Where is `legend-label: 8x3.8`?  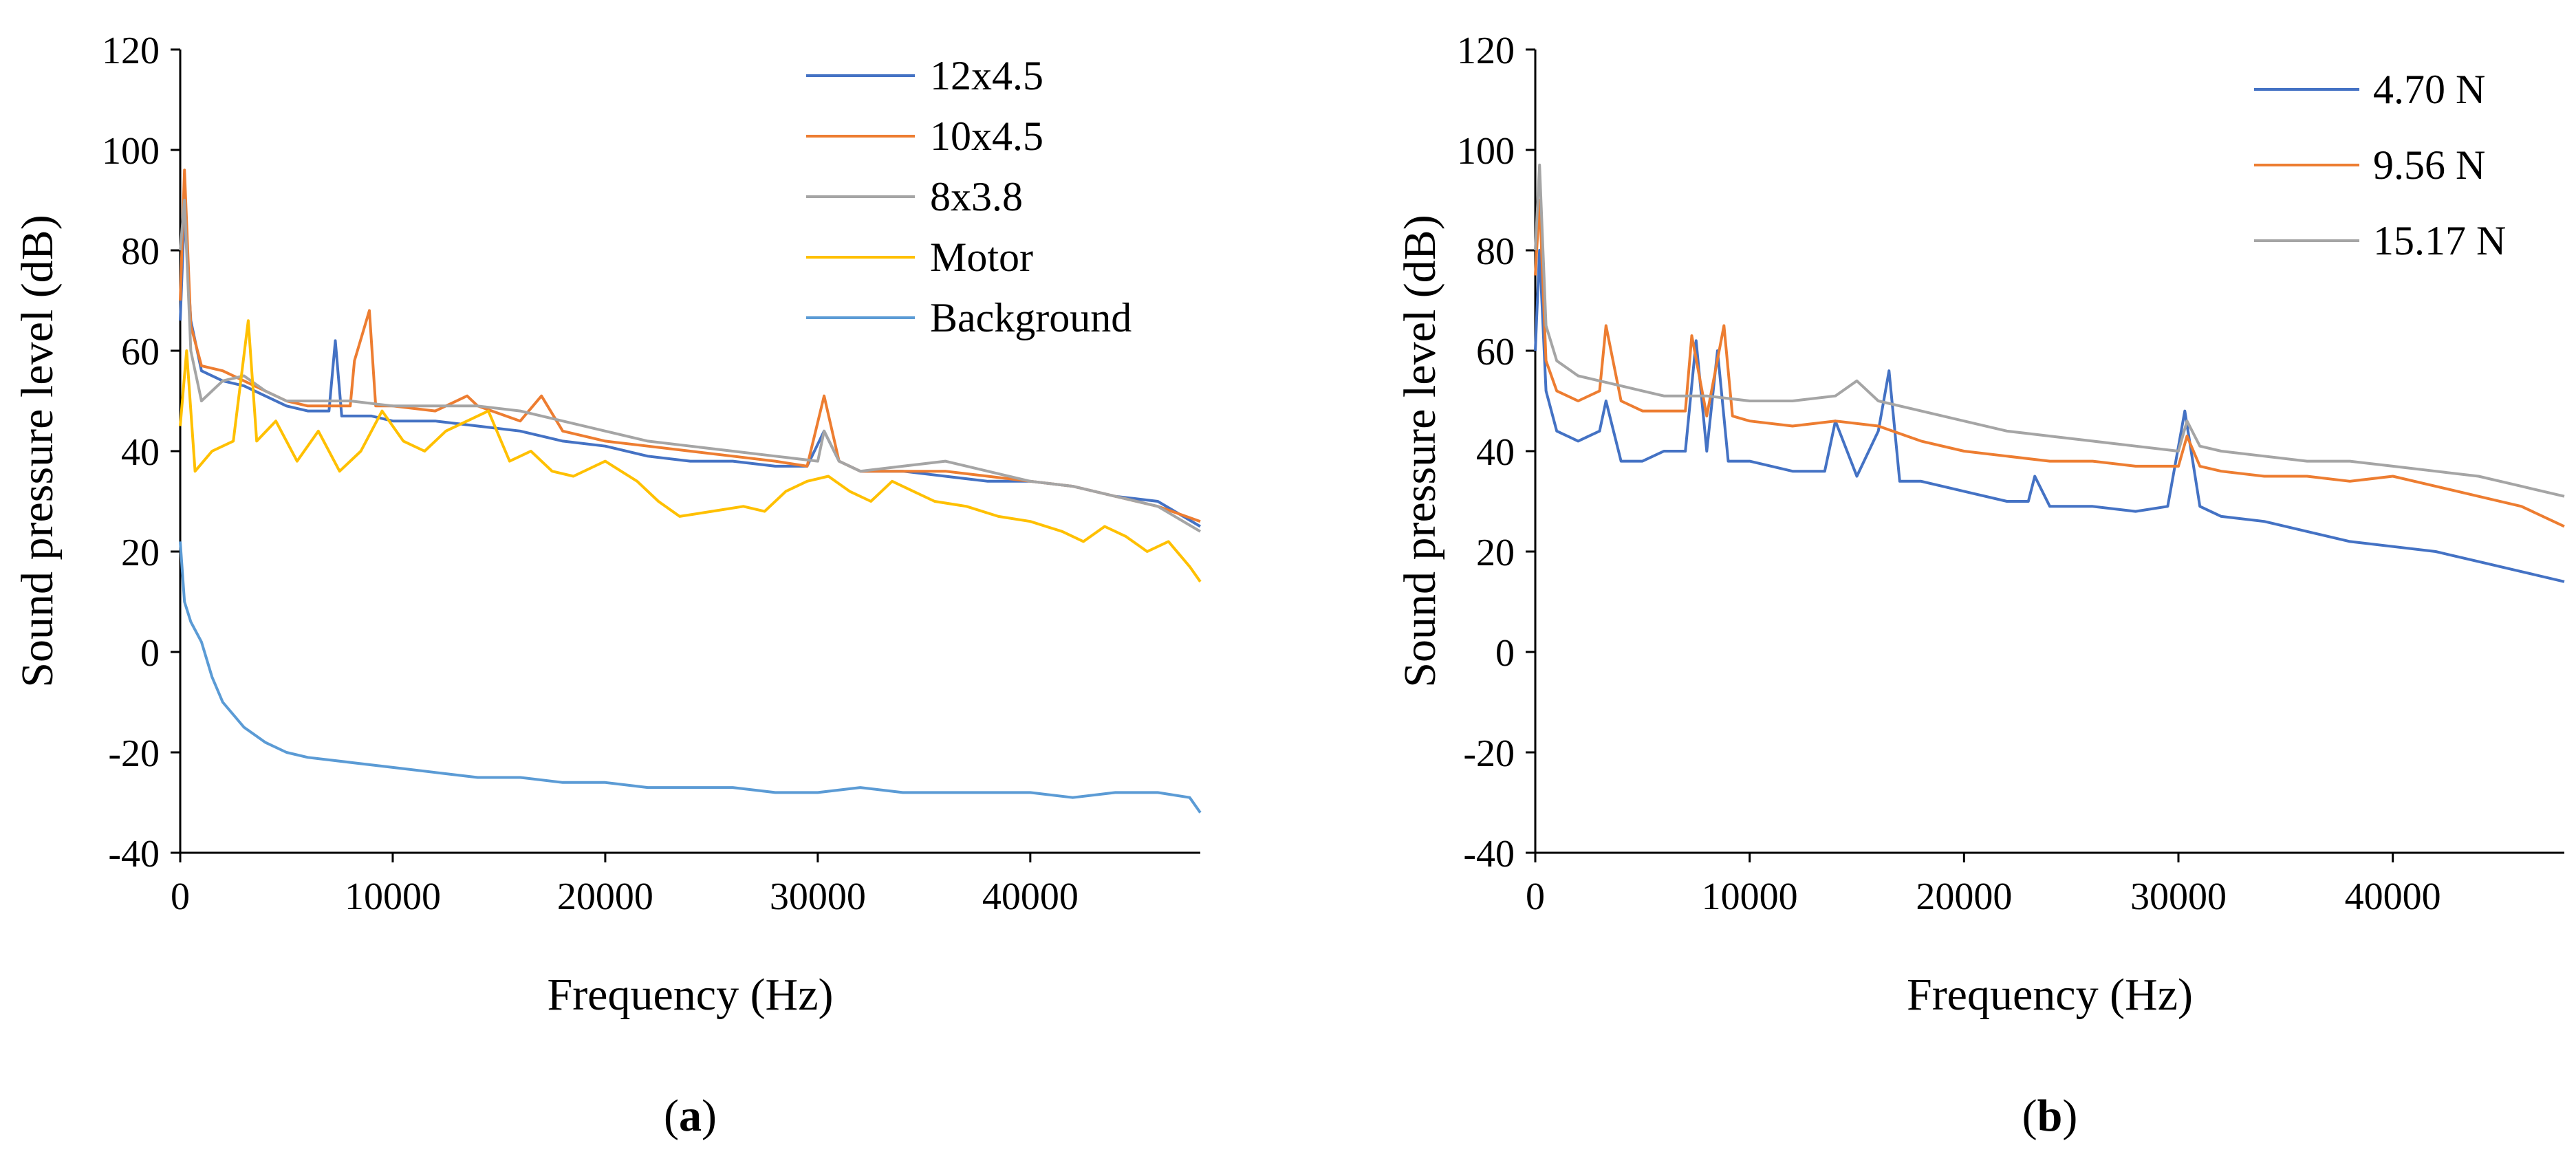 legend-label: 8x3.8 is located at coordinates (976, 196).